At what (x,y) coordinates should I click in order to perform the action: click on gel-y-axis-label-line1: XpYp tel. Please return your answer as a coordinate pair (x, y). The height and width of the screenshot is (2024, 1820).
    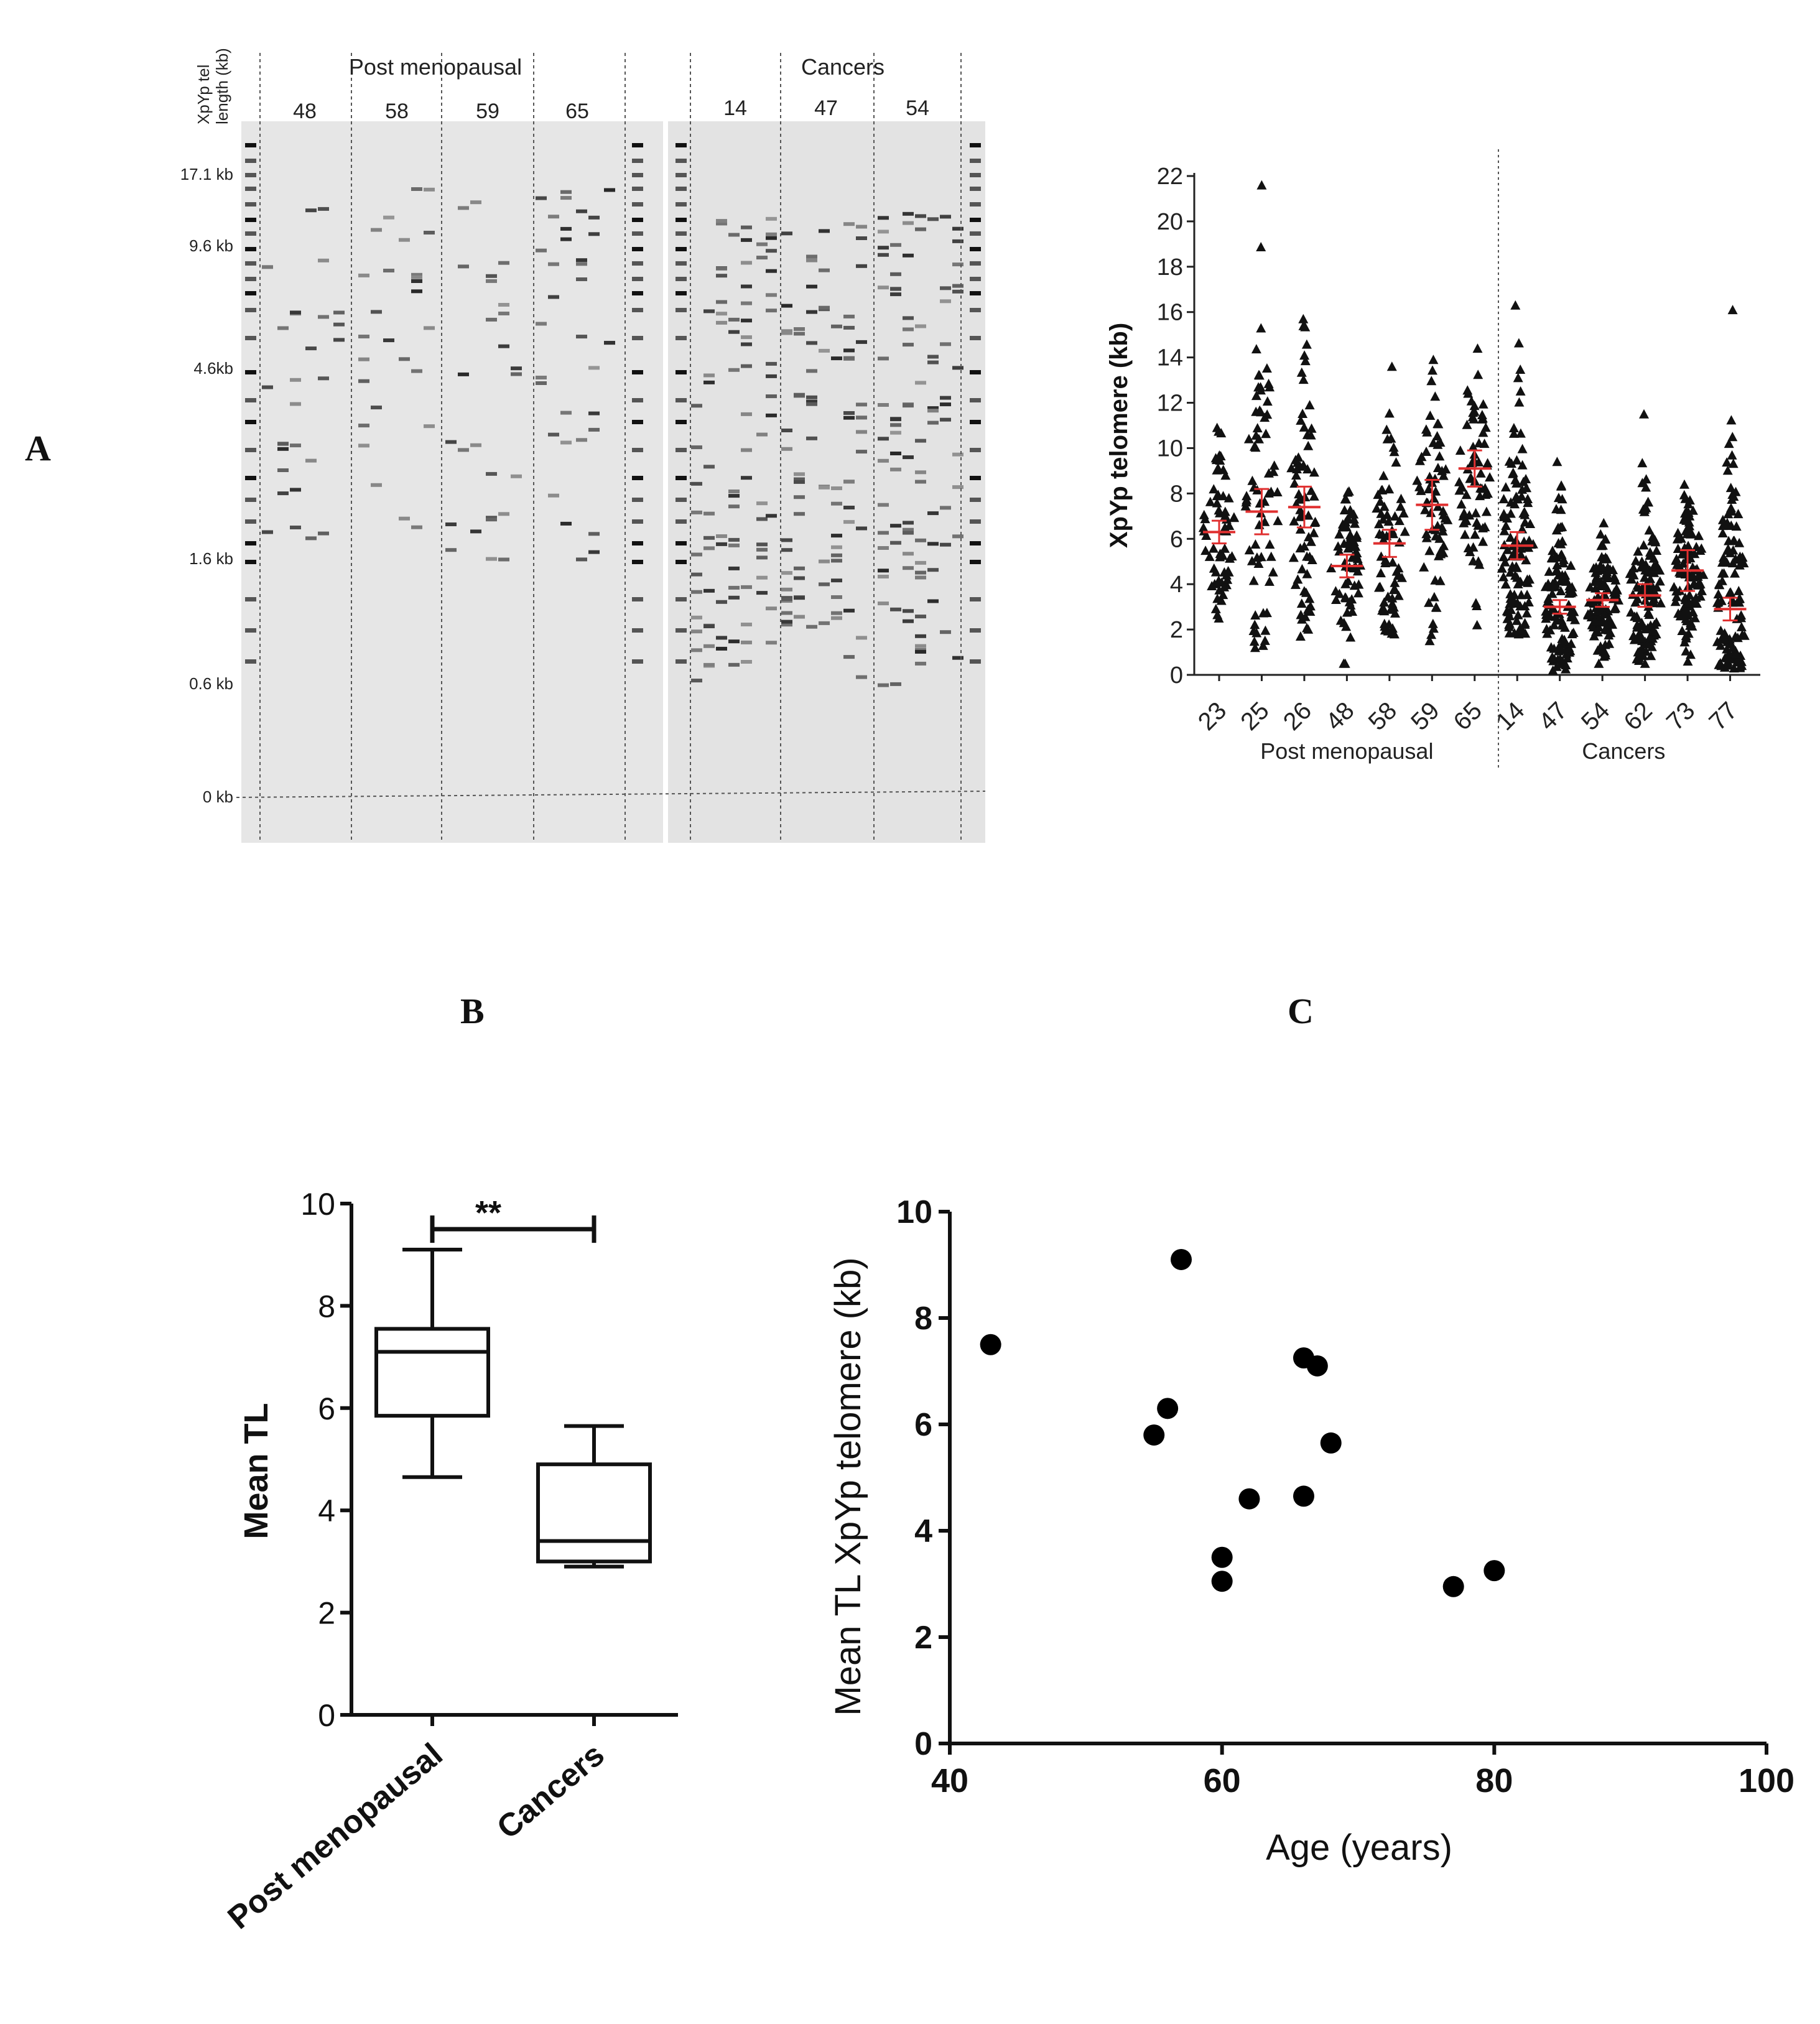
    Looking at the image, I should click on (204, 94).